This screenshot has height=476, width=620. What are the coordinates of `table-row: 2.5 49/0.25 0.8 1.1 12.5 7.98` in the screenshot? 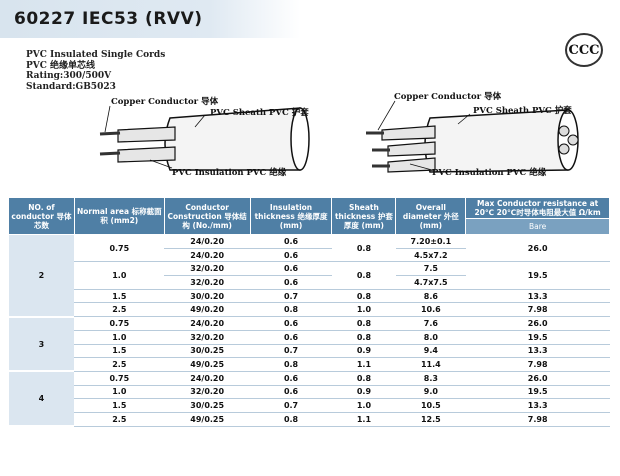 It's located at (309, 419).